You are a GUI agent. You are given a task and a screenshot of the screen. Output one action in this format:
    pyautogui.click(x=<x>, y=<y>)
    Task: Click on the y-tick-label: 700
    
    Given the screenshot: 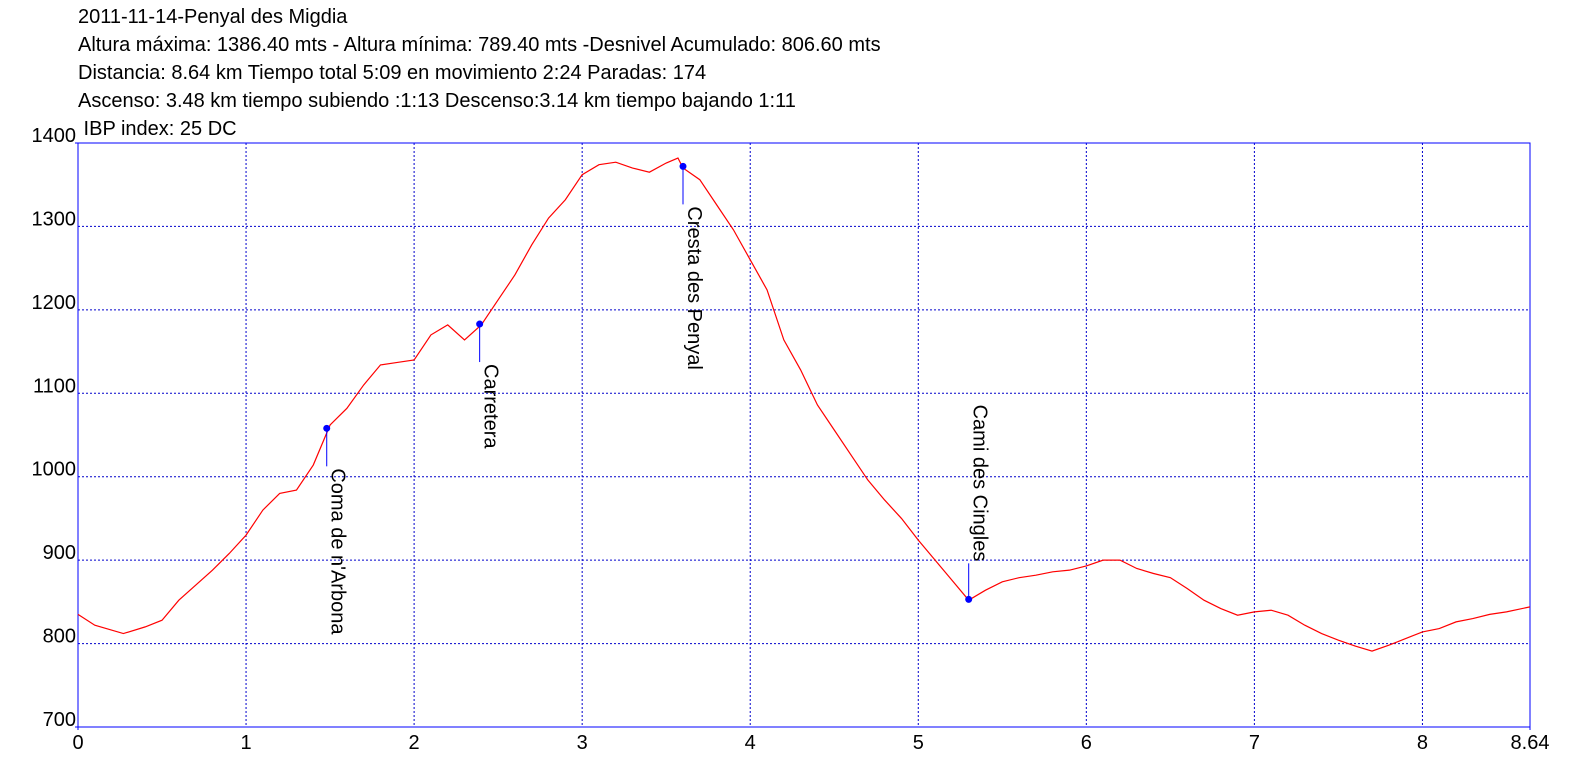 What is the action you would take?
    pyautogui.click(x=59, y=720)
    